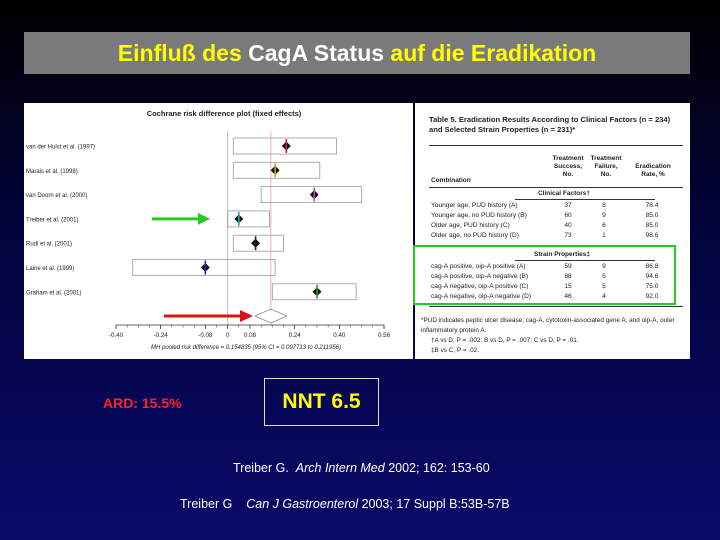 The image size is (720, 540). Describe the element at coordinates (568, 286) in the screenshot. I see `row-success: 15` at that location.